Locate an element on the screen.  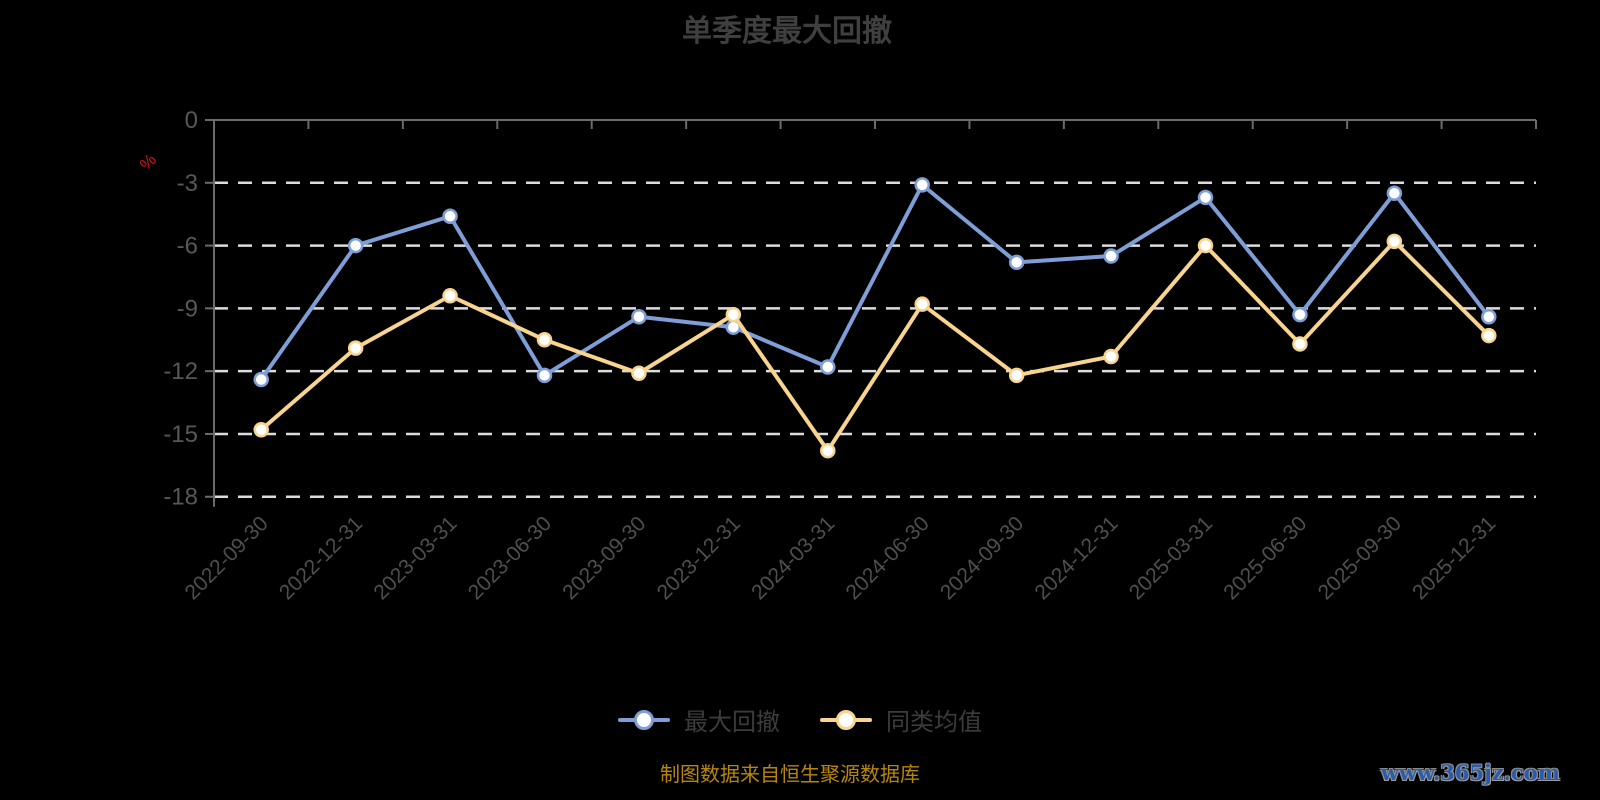
legend-item-peer-average: 同类均值 is located at coordinates (901, 719).